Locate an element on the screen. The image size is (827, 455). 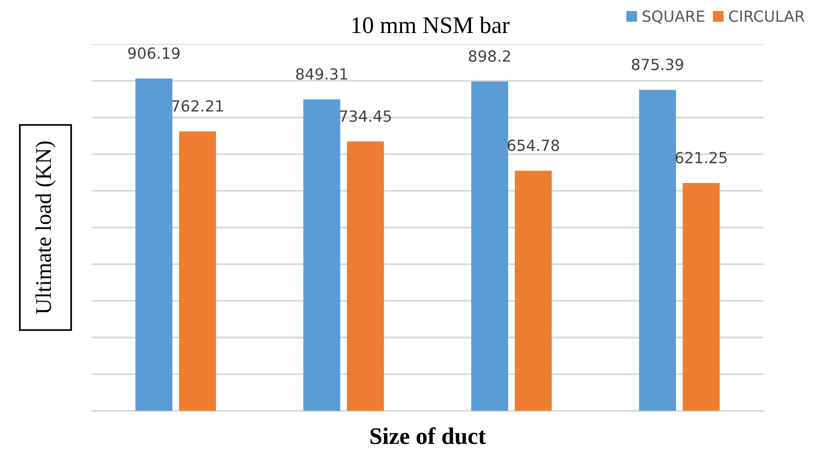
data-label: 849.31 is located at coordinates (322, 74).